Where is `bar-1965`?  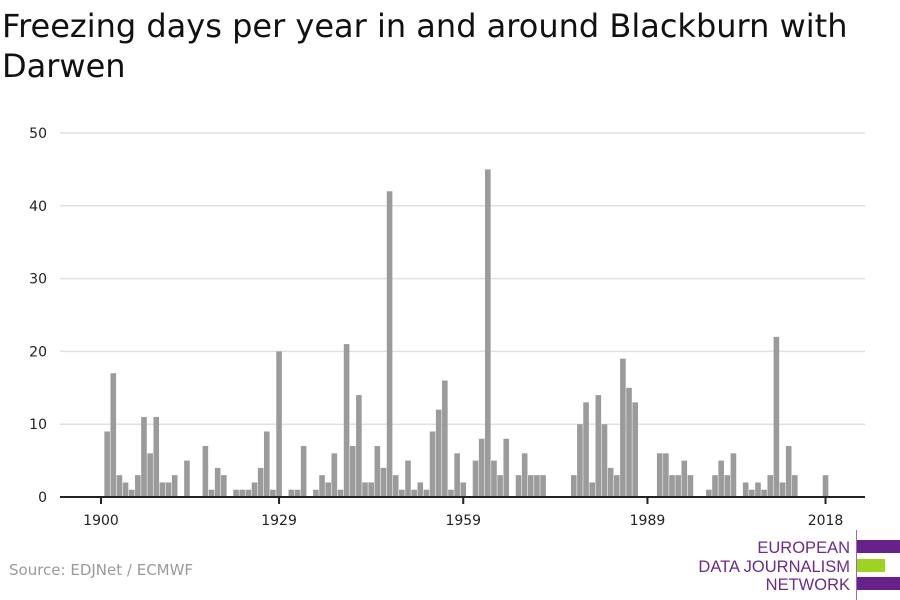
bar-1965 is located at coordinates (500, 486).